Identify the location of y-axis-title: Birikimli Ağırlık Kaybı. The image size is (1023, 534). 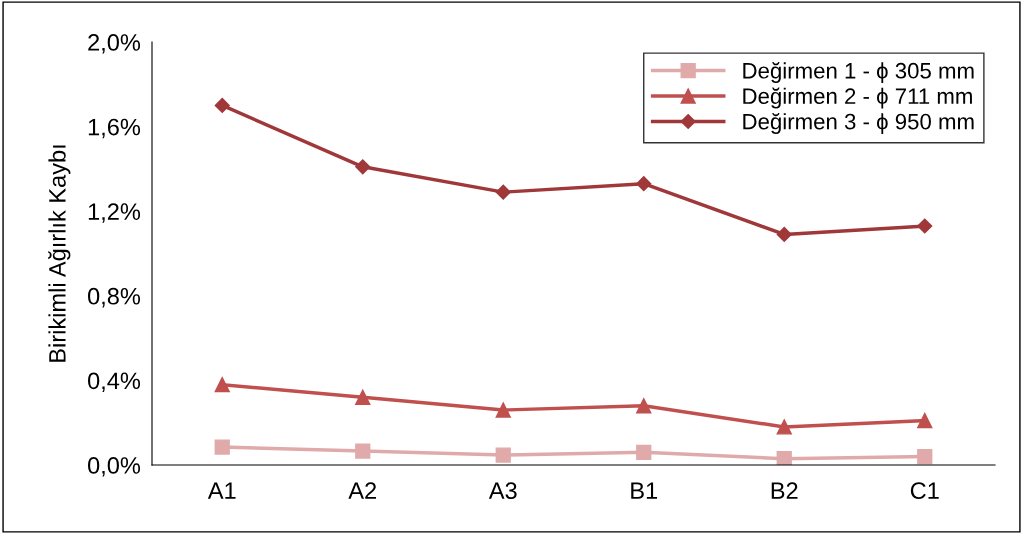
(59, 253).